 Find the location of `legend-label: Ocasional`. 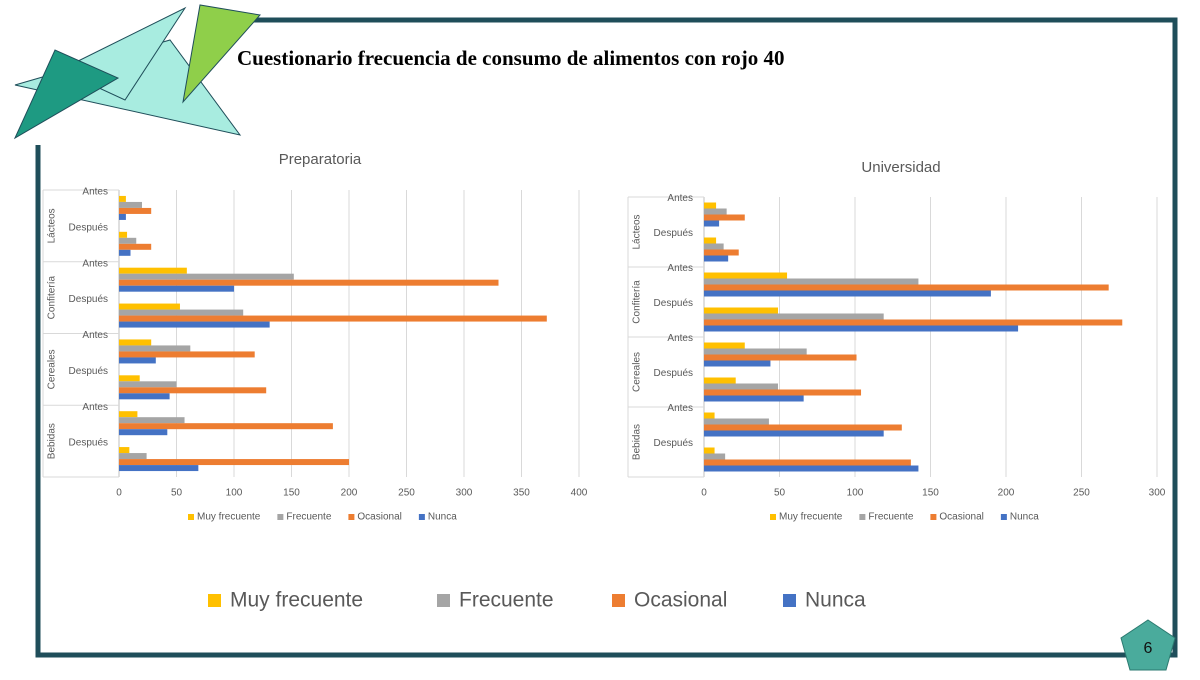

legend-label: Ocasional is located at coordinates (379, 517).